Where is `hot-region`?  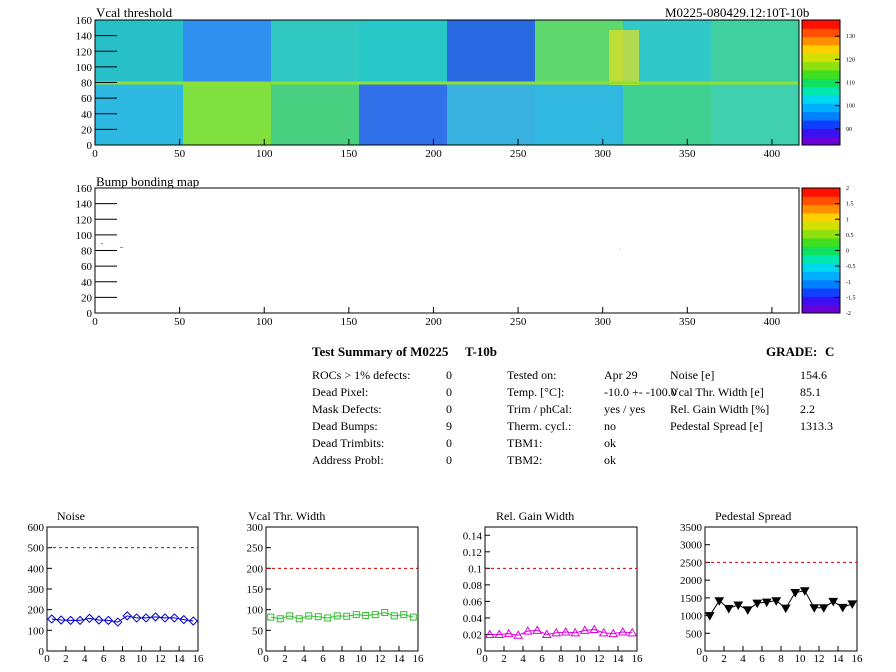
hot-region is located at coordinates (624, 57).